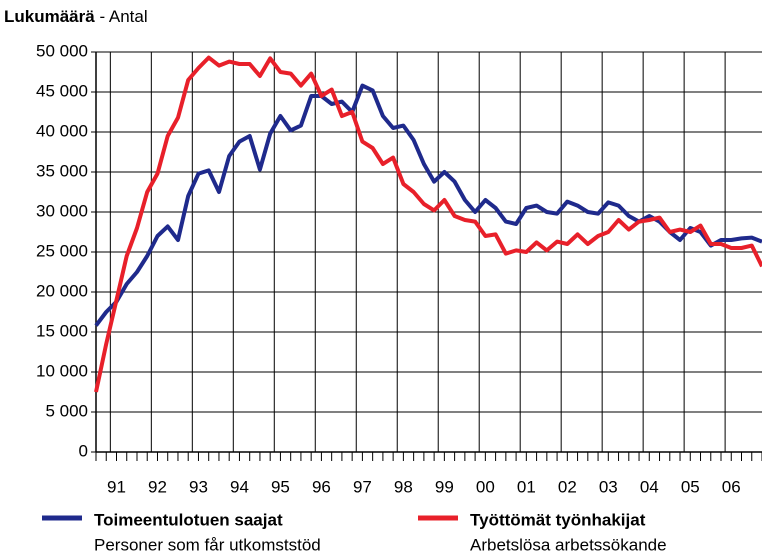  I want to click on x-tick-label: 93, so click(198, 486).